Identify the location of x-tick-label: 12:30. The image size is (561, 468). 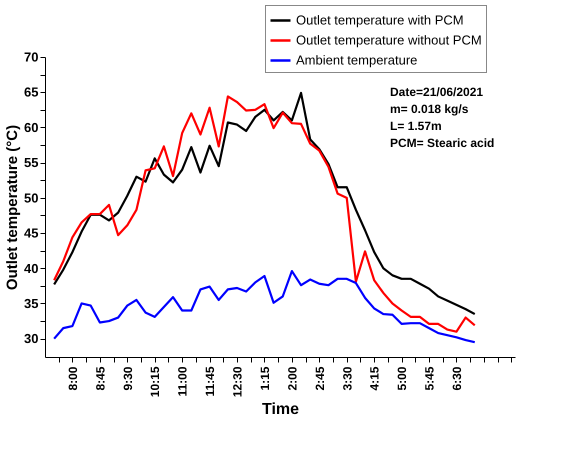
(237, 382).